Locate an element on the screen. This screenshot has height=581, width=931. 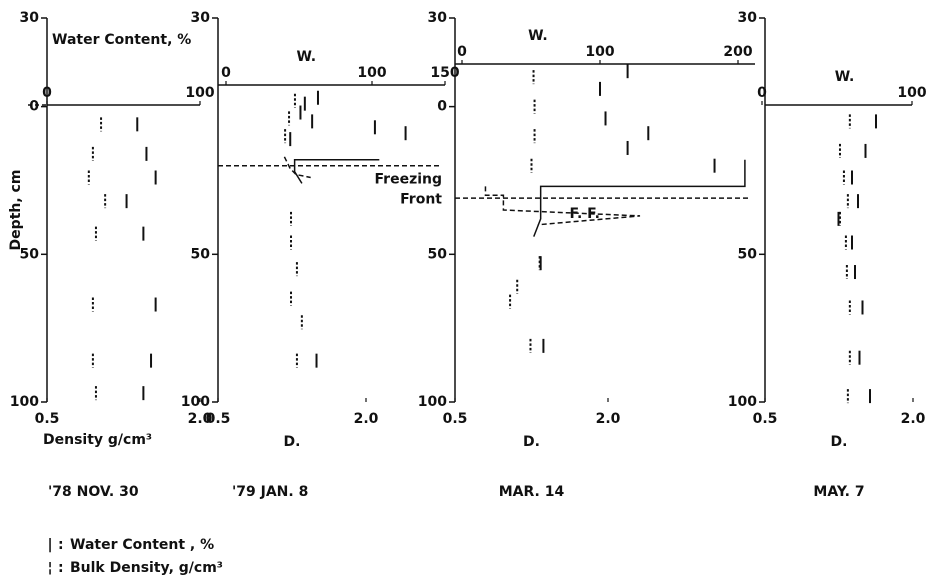
legend-text: Bulk Density, g/cm³ is located at coordinates (146, 568).